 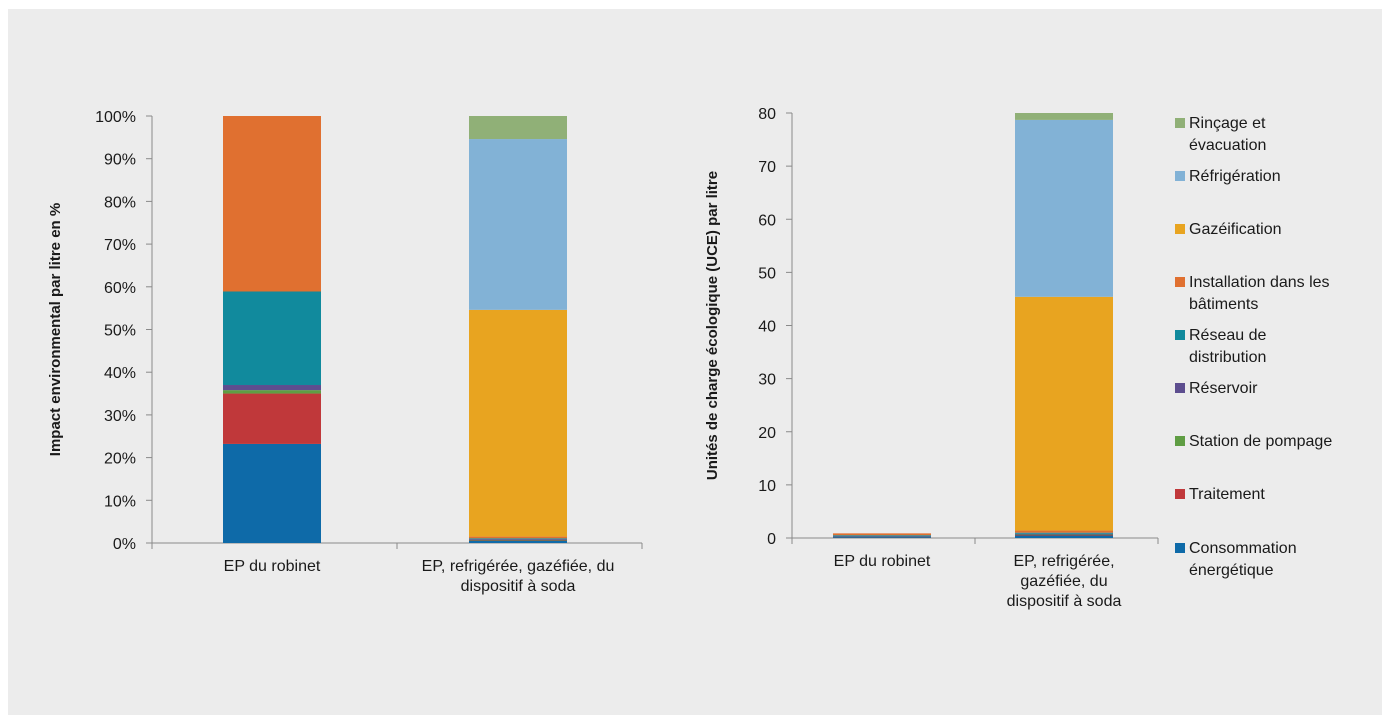 I want to click on legend-label-rincage: Rinçage et évacuation, so click(x=1227, y=134).